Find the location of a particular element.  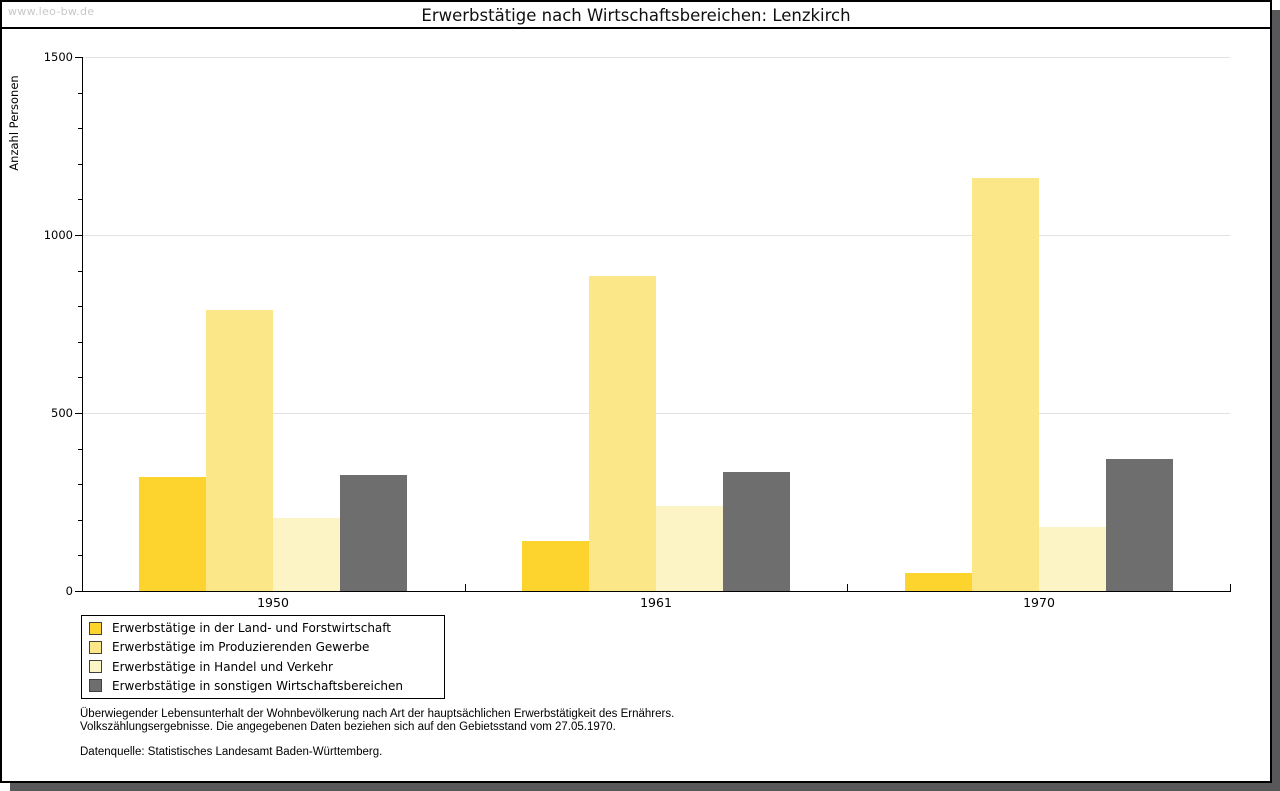

x-category-label: 1961 is located at coordinates (656, 602).